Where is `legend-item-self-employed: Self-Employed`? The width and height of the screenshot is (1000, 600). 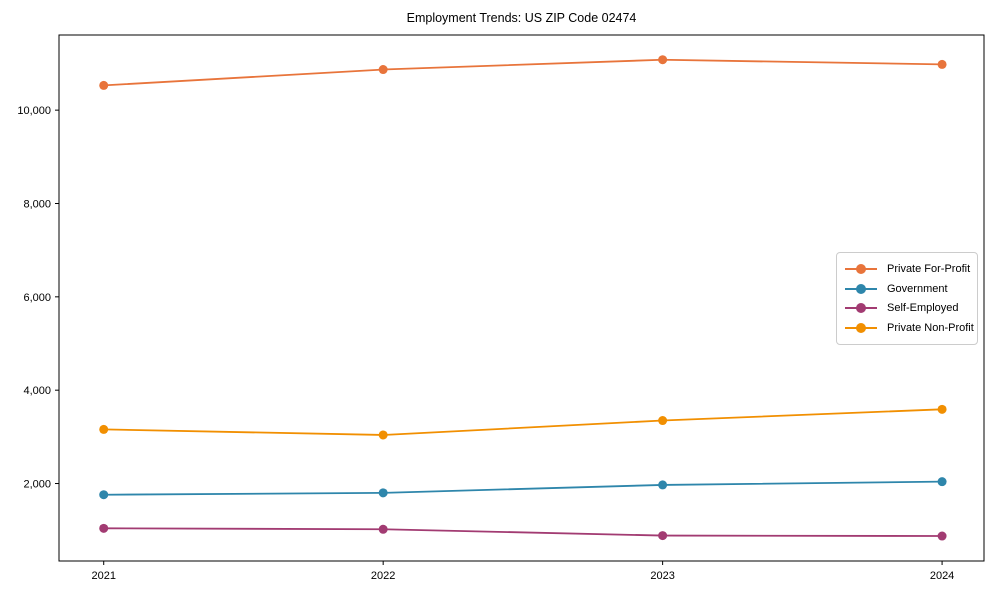 legend-item-self-employed: Self-Employed is located at coordinates (907, 309).